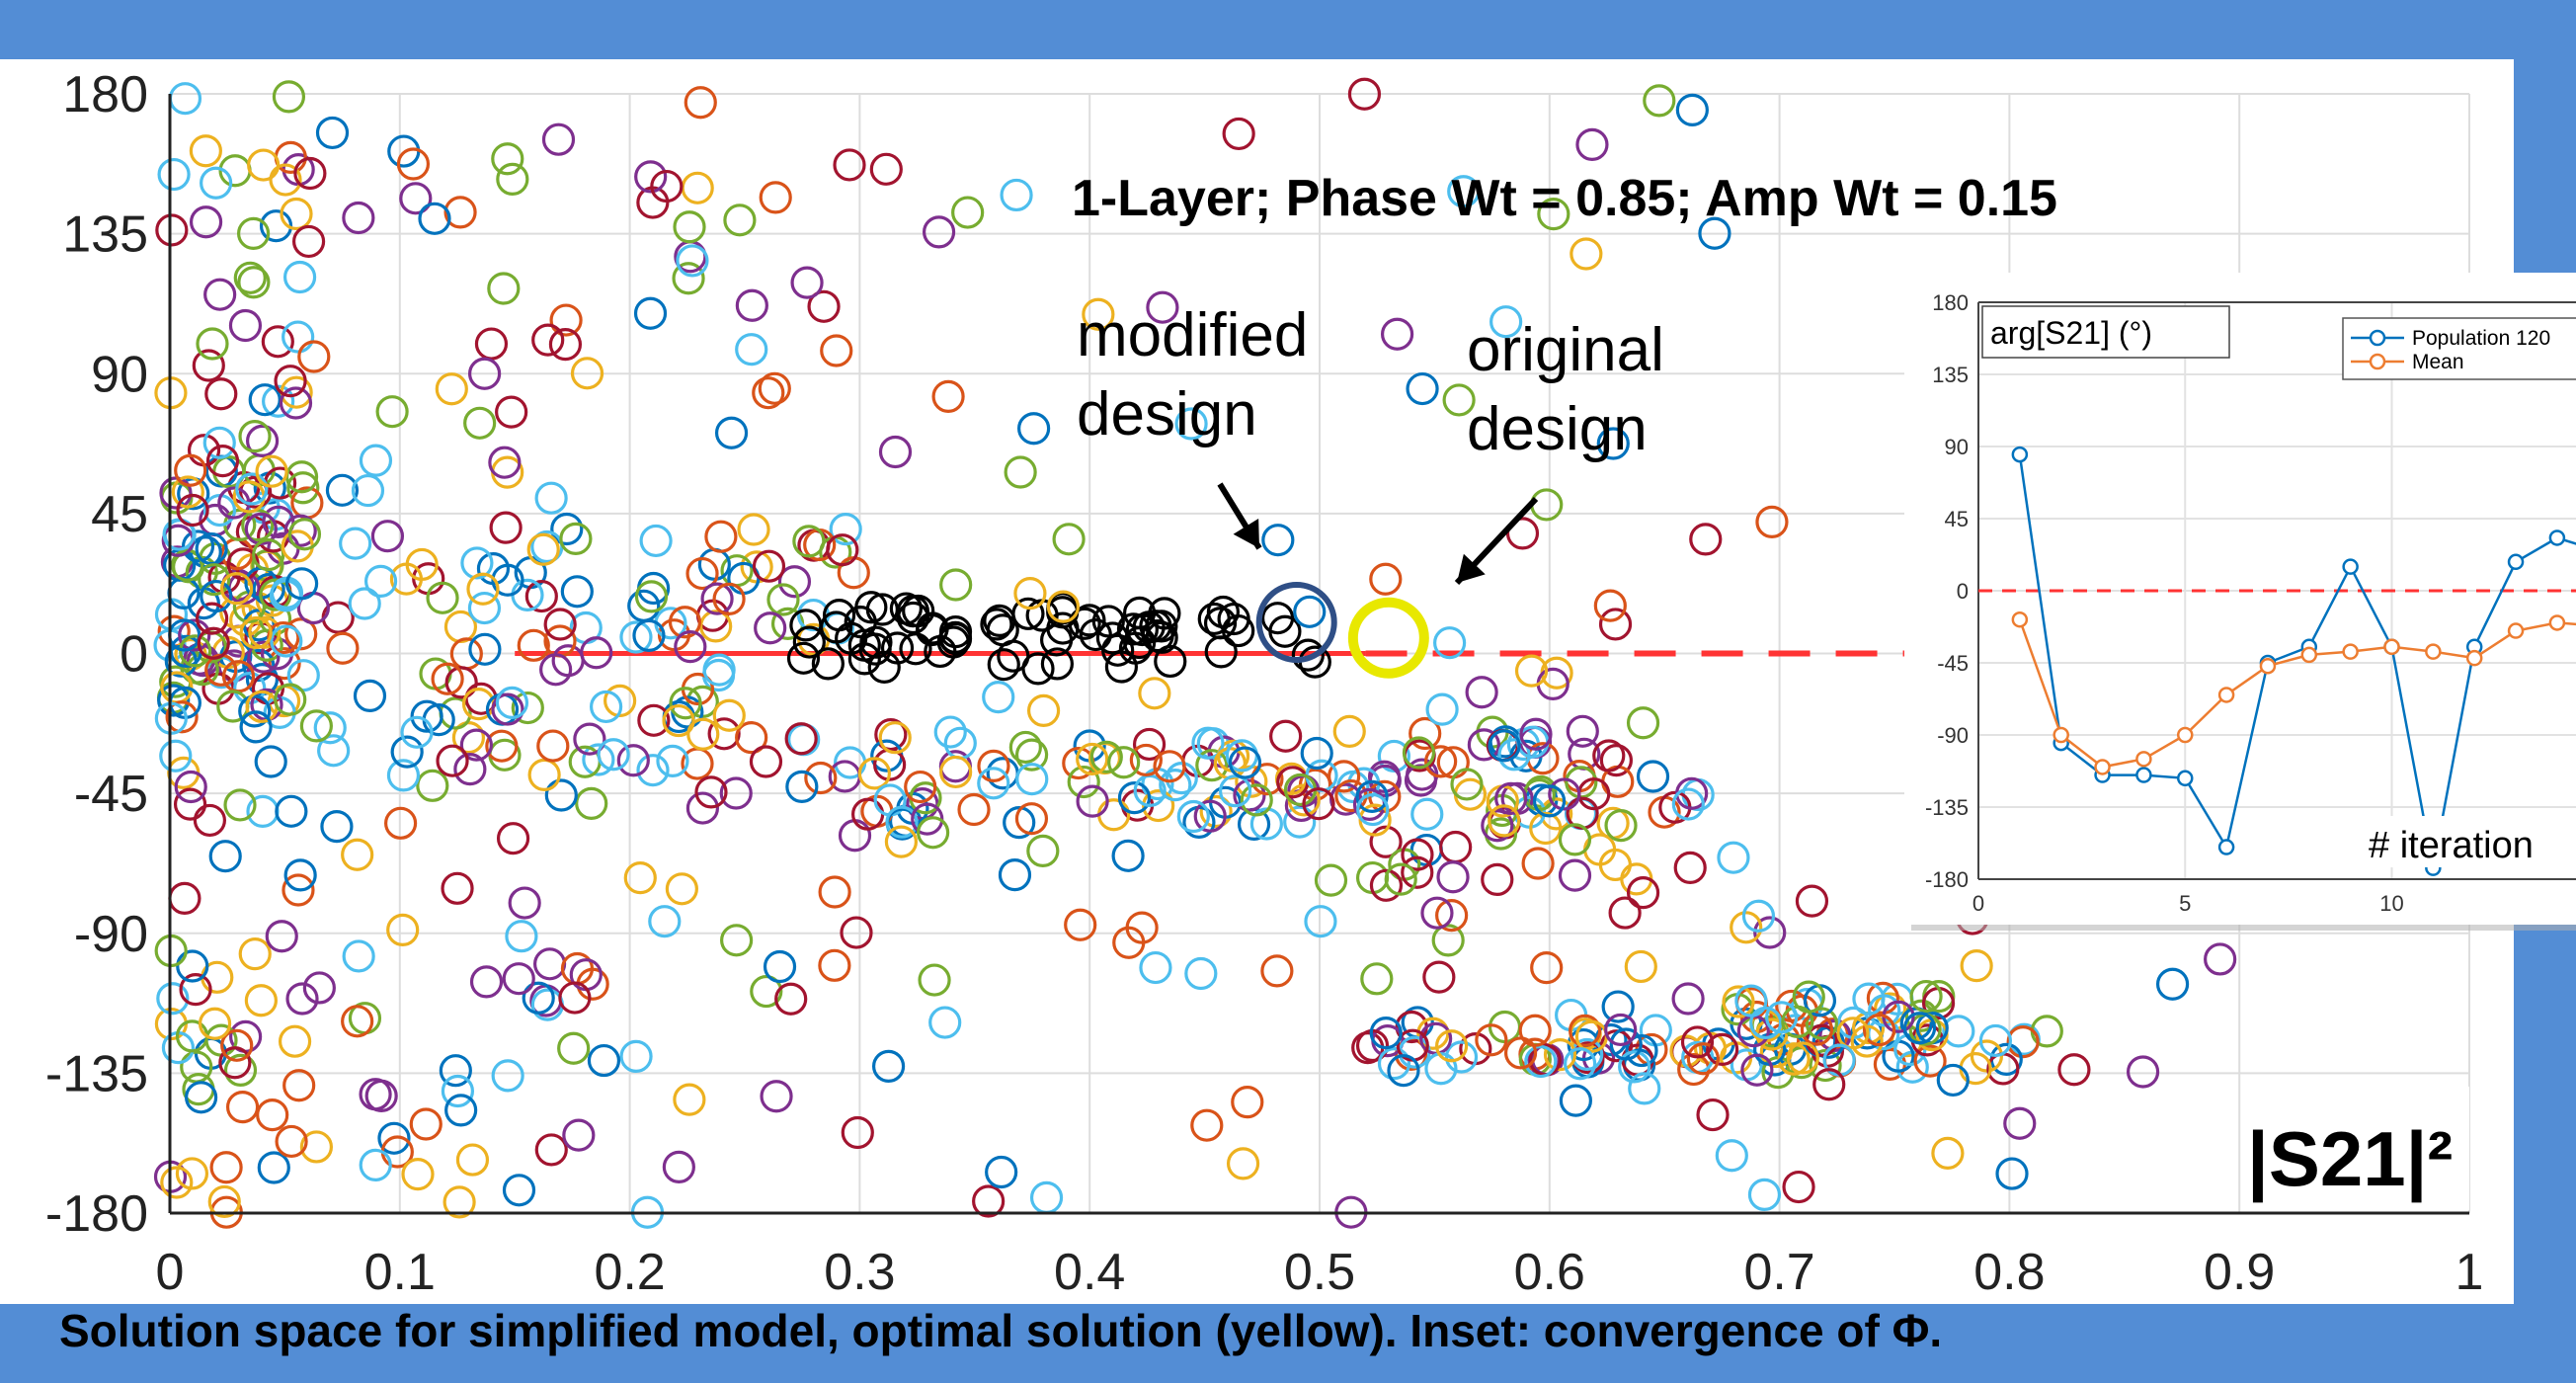 The width and height of the screenshot is (2576, 1383). I want to click on y-tick-label: 90, so click(119, 374).